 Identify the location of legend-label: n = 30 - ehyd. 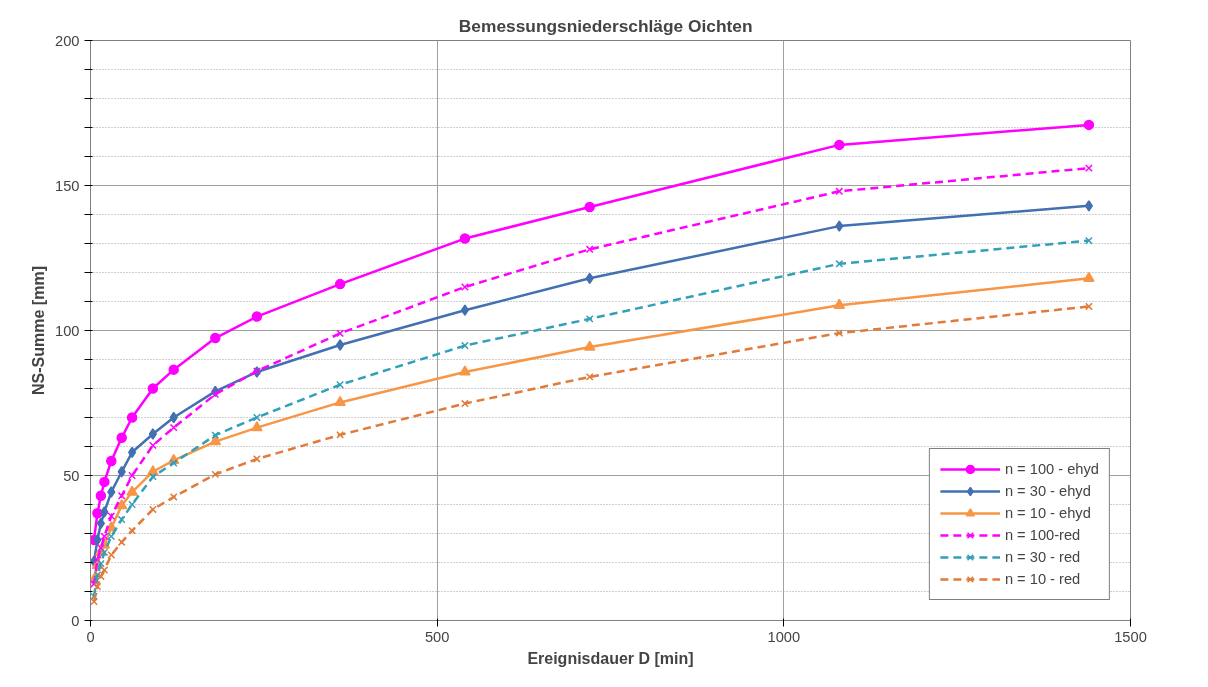
(1047, 491).